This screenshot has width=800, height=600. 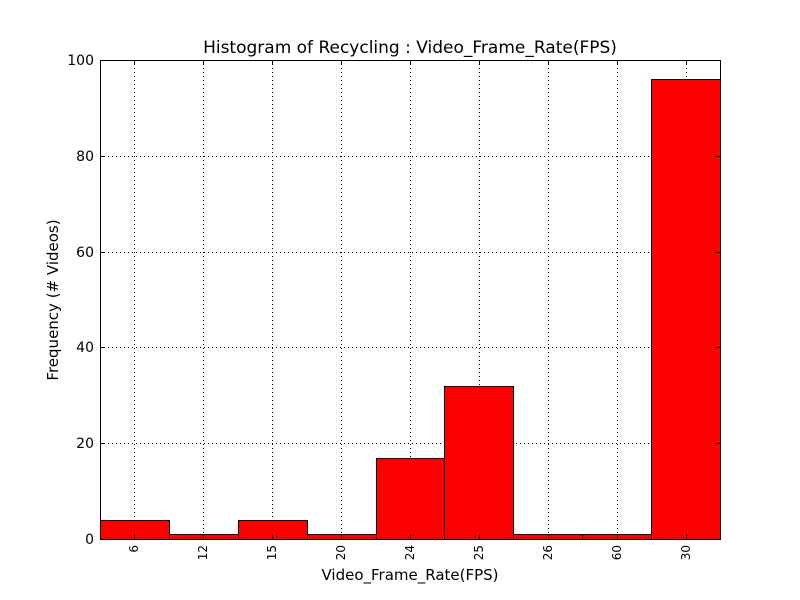 What do you see at coordinates (85, 348) in the screenshot?
I see `y-tick-label: 40` at bounding box center [85, 348].